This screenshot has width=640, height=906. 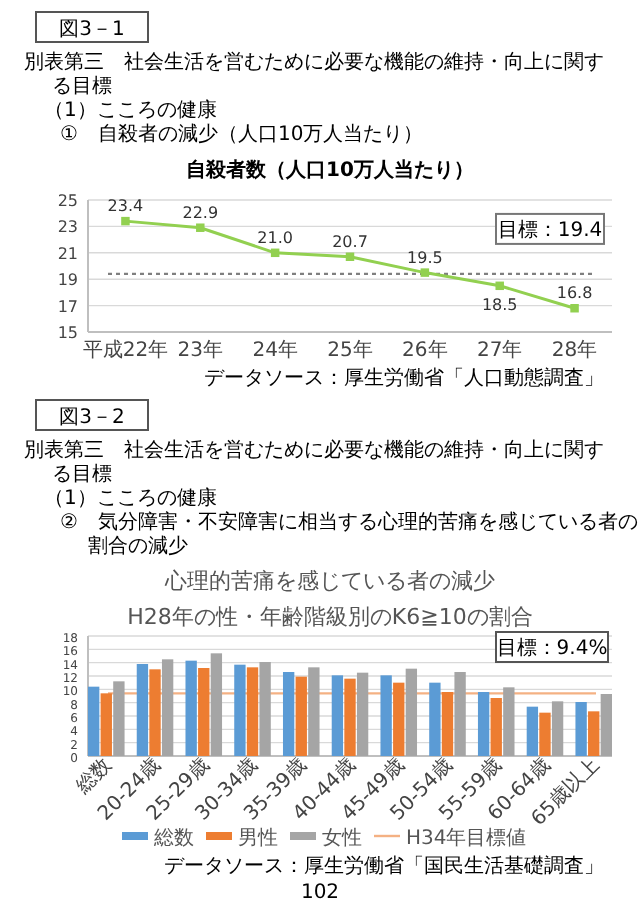 I want to click on chart-subtitle: H28年の性・年齢階級別のK6≧10の割合, so click(x=330, y=617).